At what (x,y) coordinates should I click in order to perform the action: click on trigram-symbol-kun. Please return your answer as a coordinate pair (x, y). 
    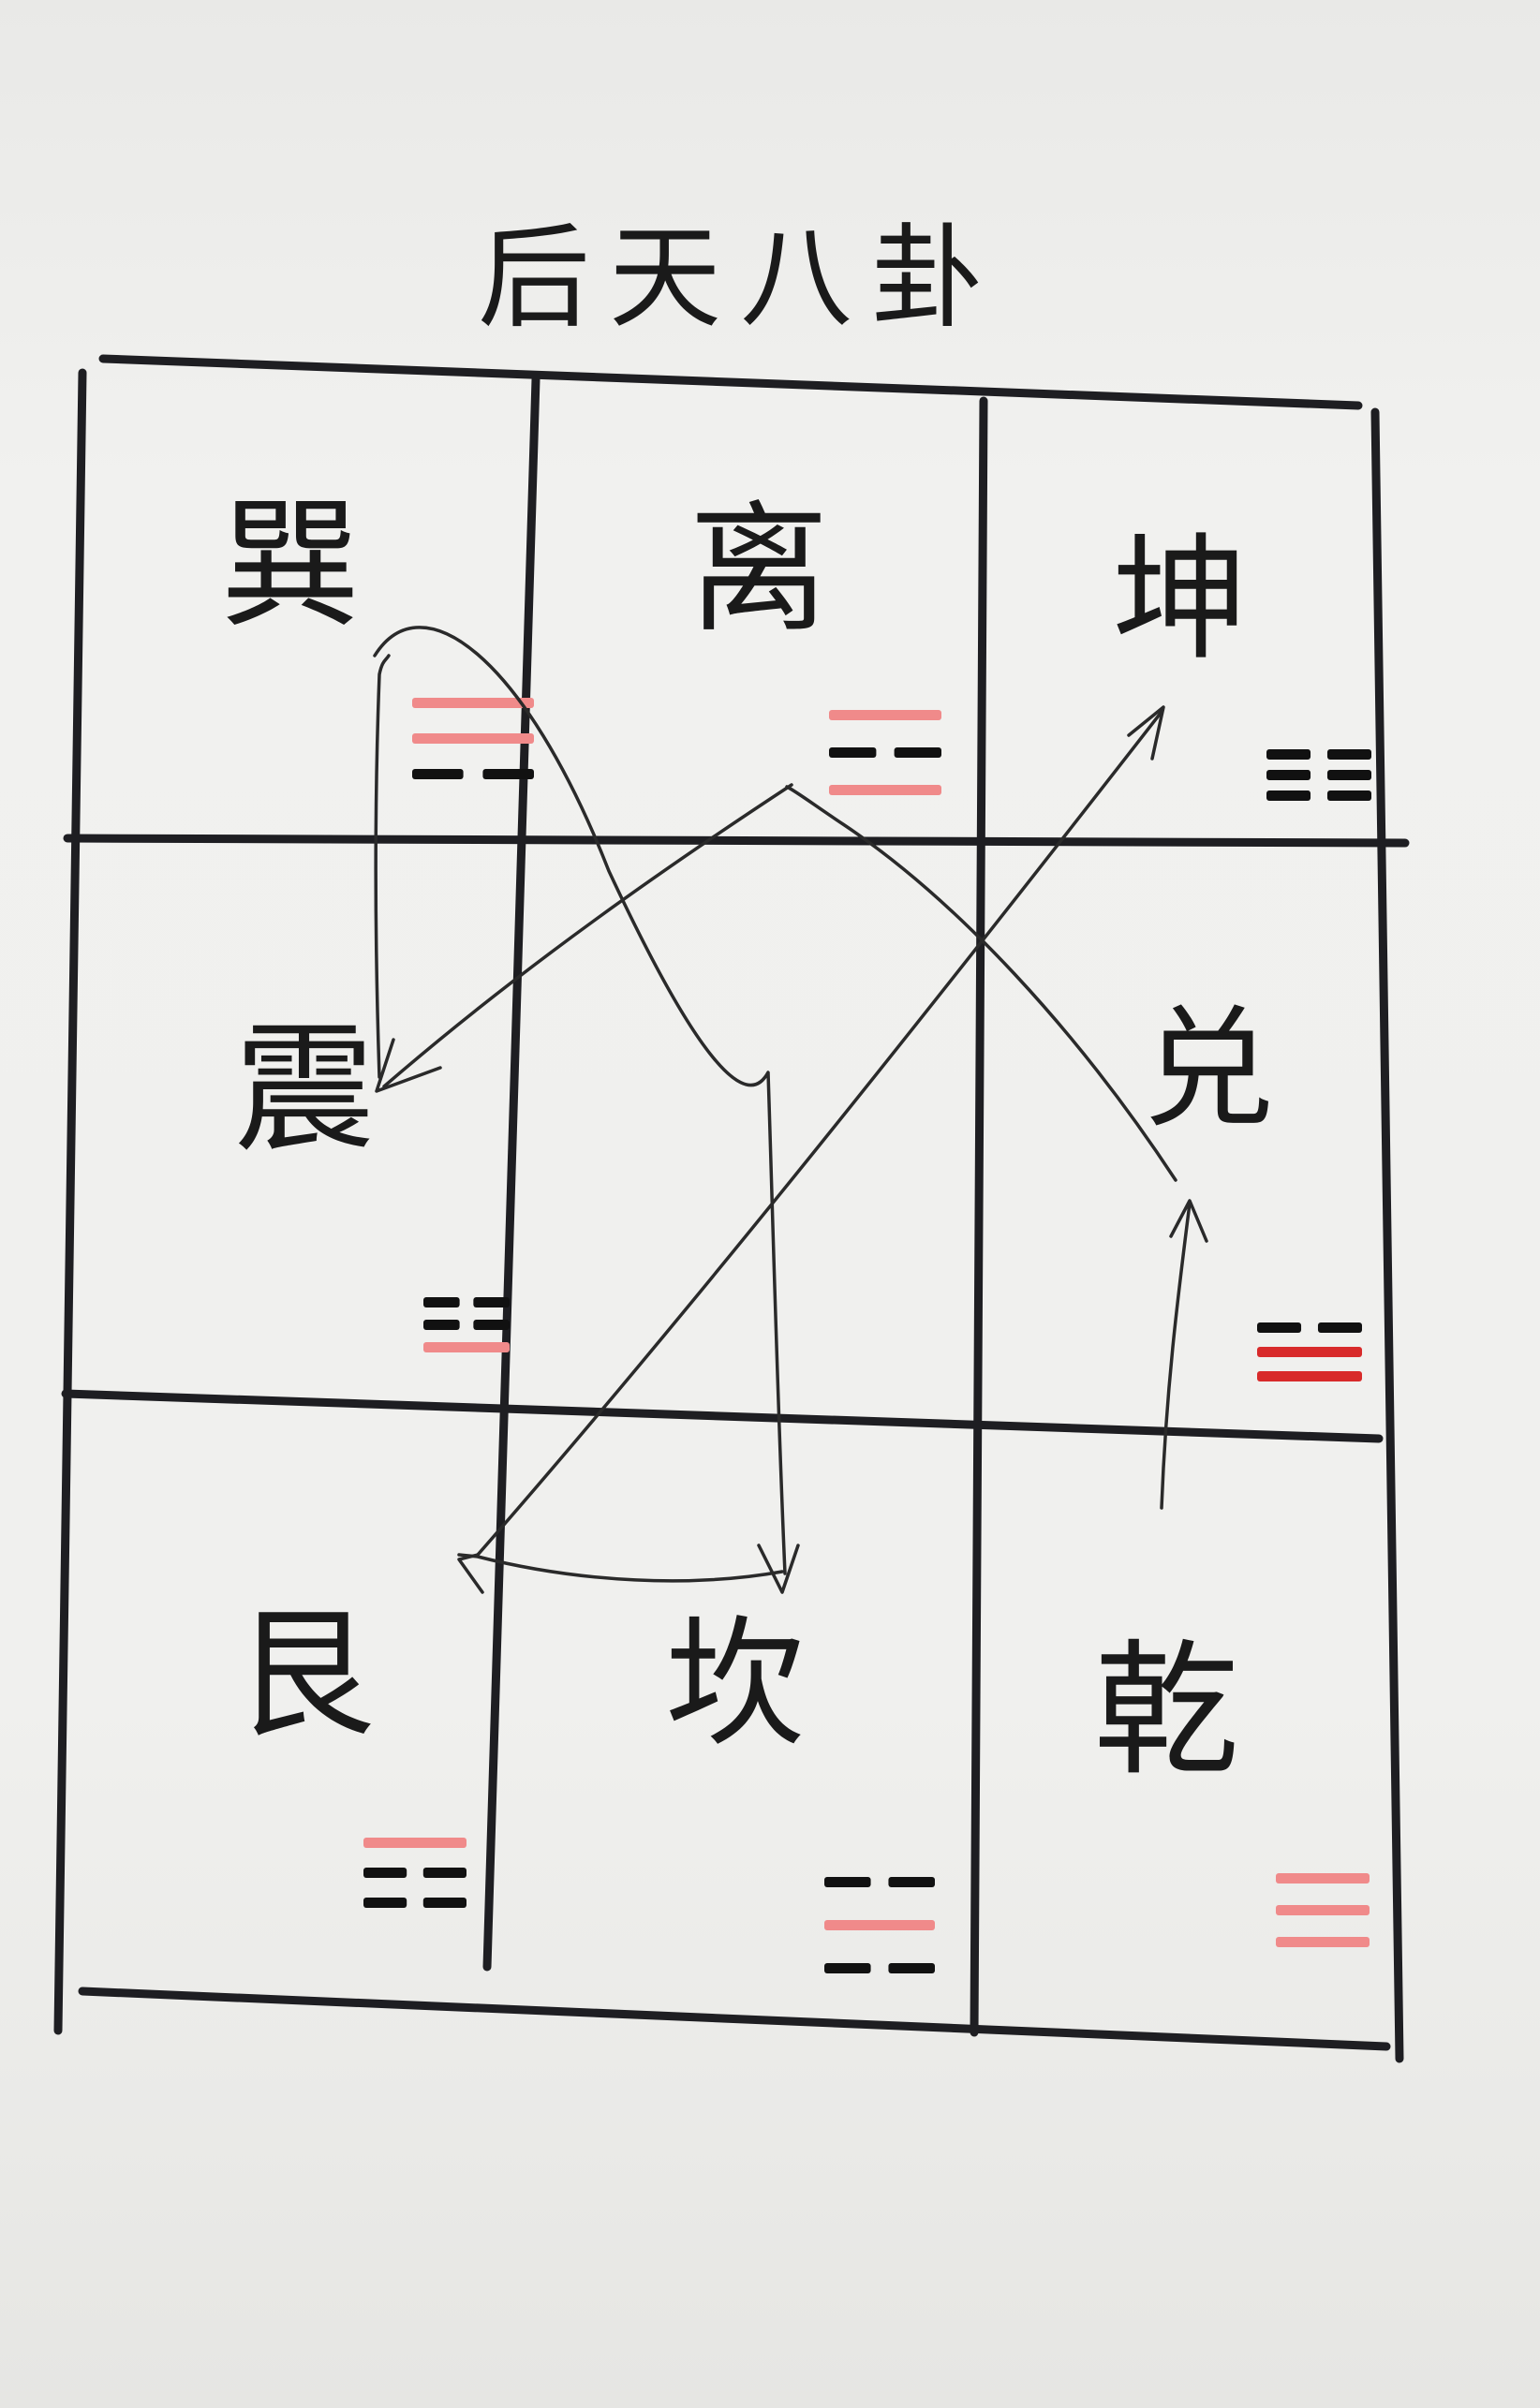
    Looking at the image, I should click on (1318, 775).